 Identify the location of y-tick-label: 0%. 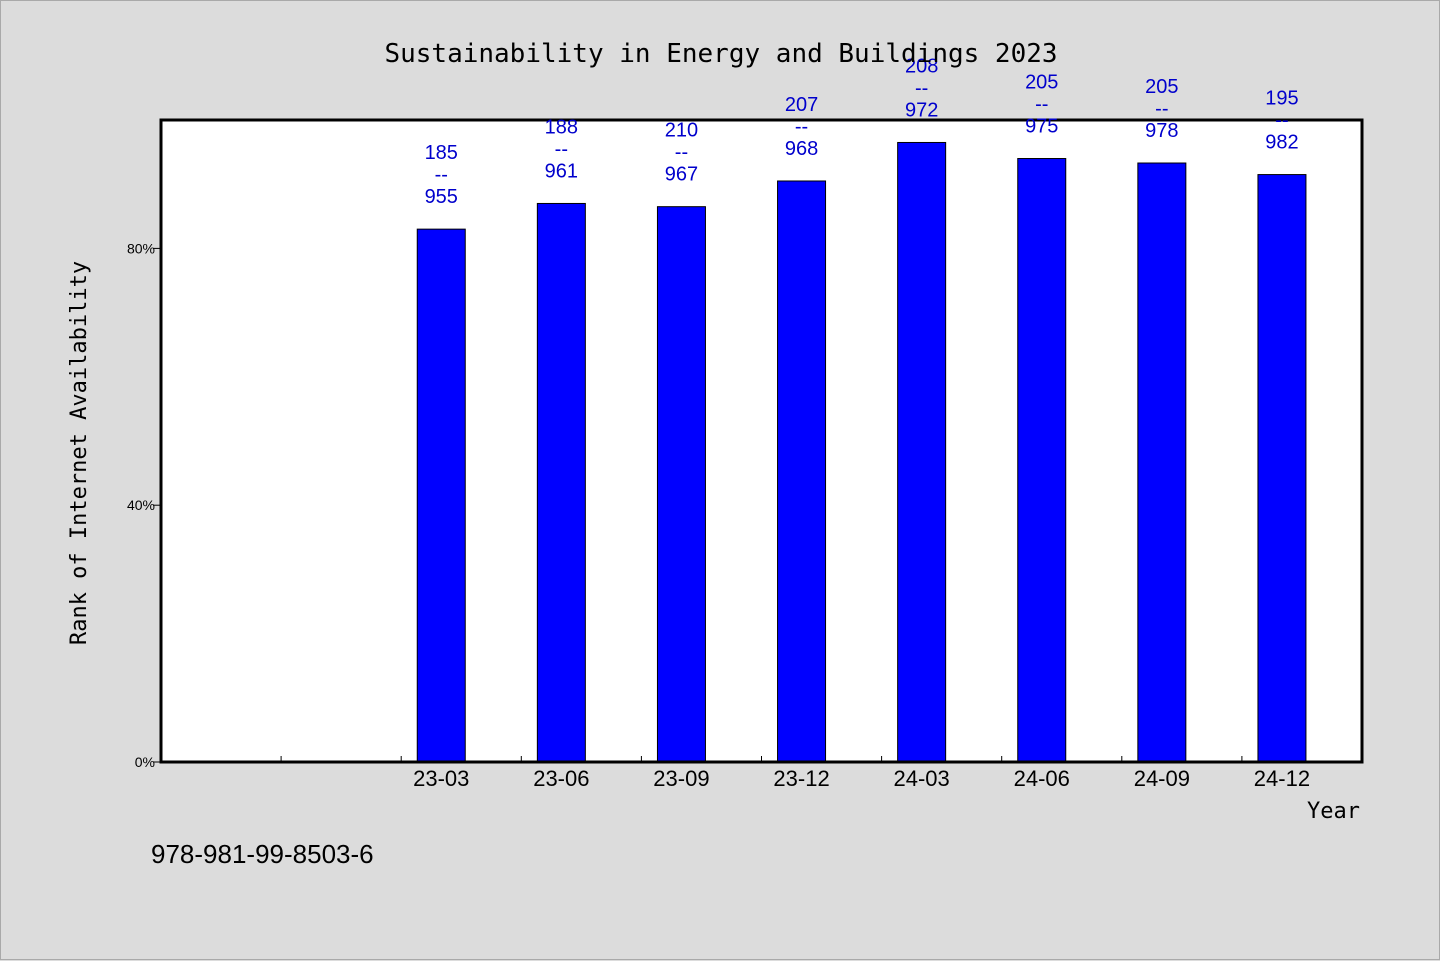
(145, 762).